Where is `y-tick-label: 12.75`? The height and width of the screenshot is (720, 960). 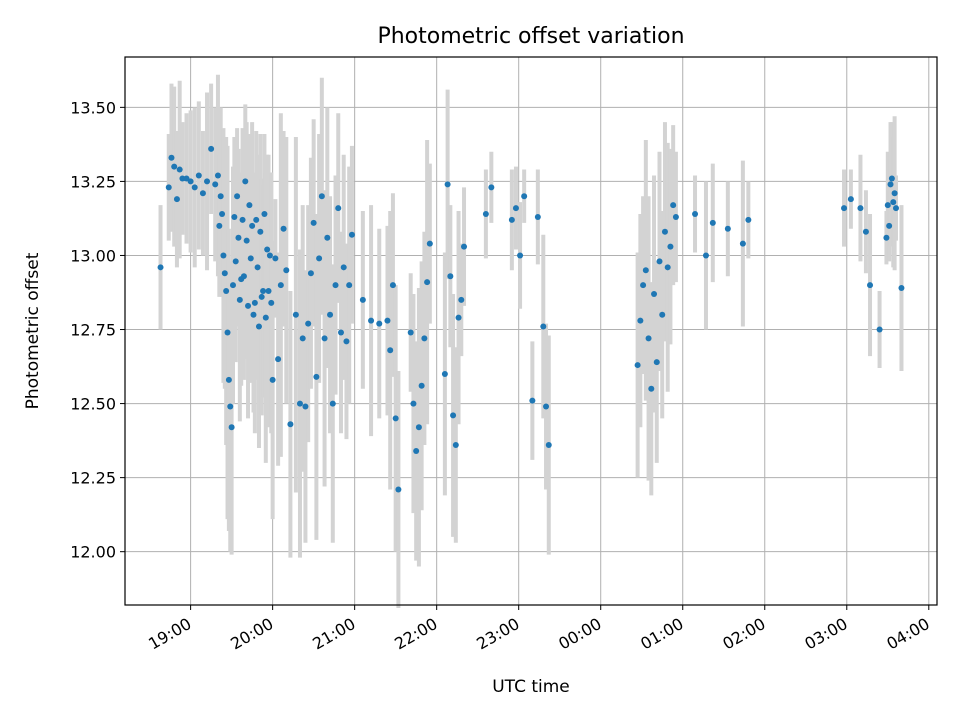 y-tick-label: 12.75 is located at coordinates (93, 330).